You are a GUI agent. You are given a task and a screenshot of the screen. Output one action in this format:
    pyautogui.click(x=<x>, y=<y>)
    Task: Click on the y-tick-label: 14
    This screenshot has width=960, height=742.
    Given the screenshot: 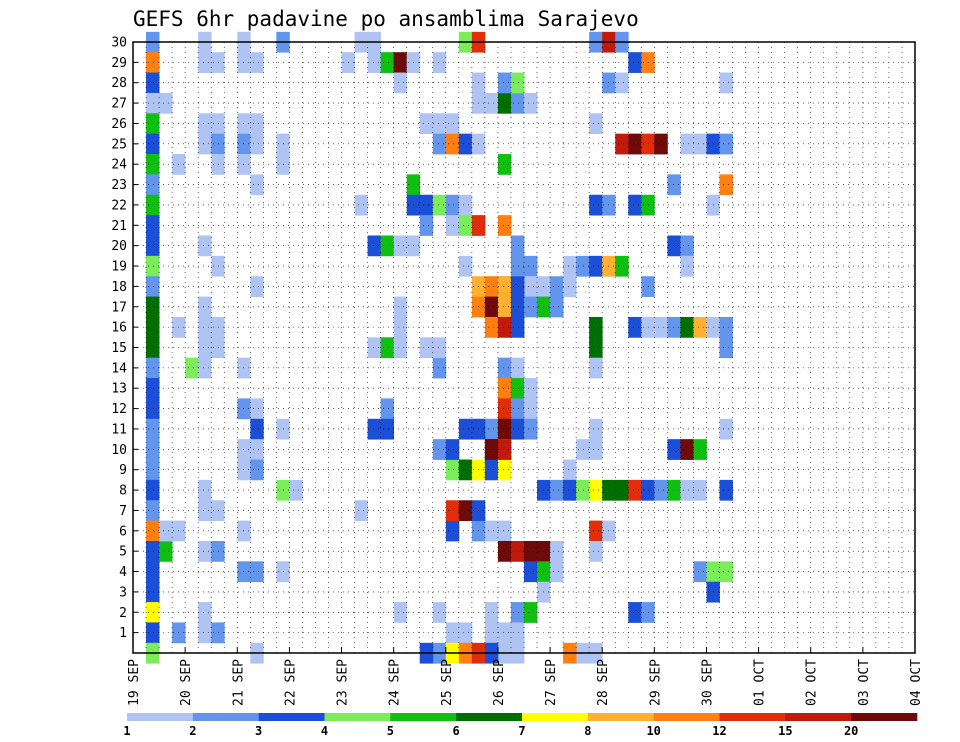 What is the action you would take?
    pyautogui.click(x=119, y=368)
    